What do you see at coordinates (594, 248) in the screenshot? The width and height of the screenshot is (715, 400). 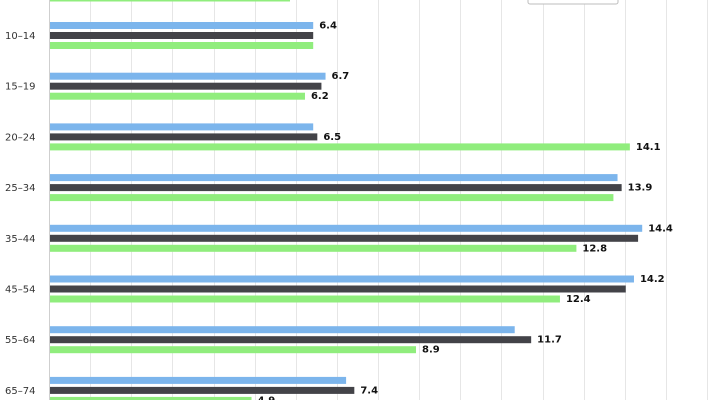 I see `data-label: 12.8` at bounding box center [594, 248].